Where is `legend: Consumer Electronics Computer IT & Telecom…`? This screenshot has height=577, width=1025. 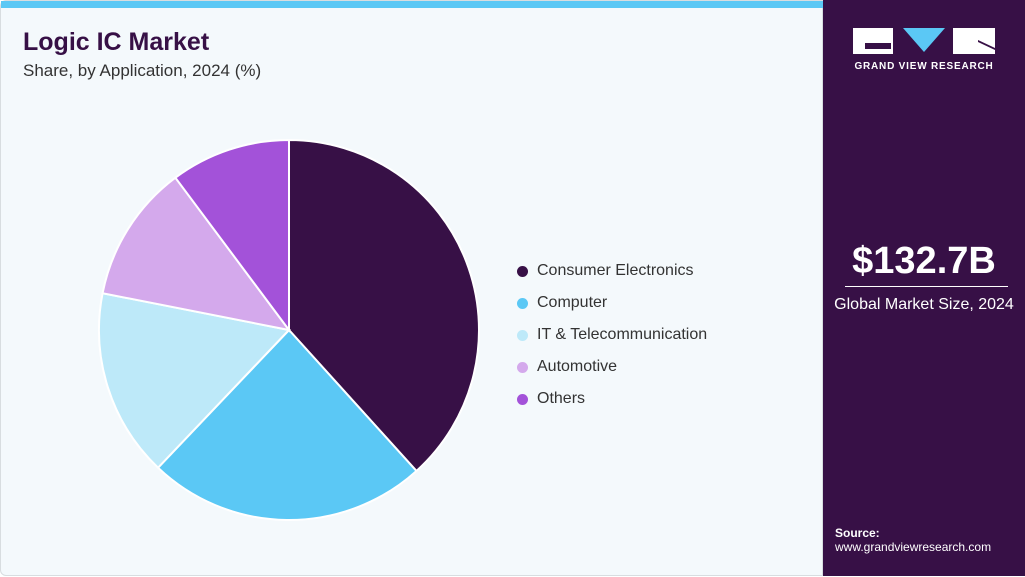
legend: Consumer Electronics Computer IT & Telecom… is located at coordinates (612, 335).